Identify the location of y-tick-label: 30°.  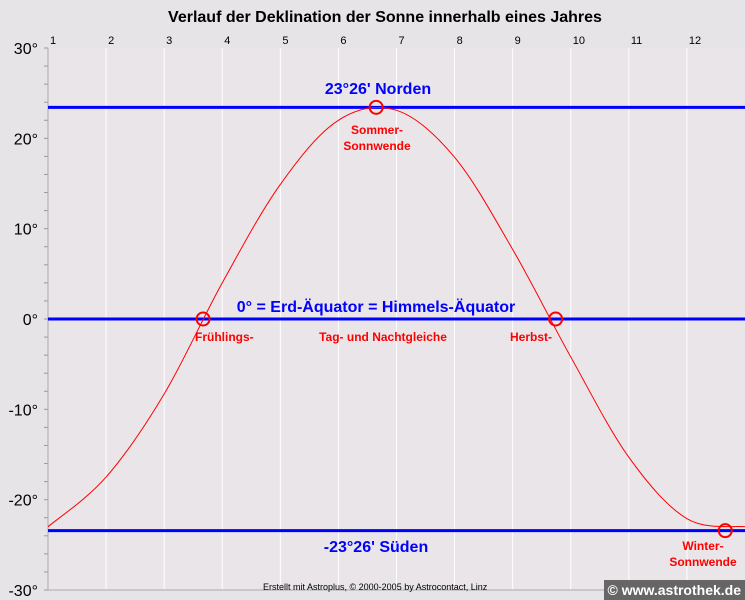
(26, 49).